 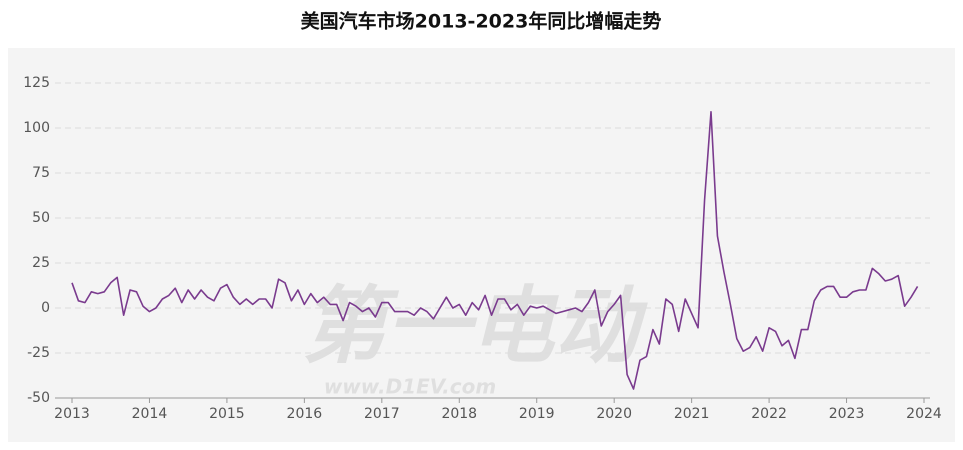 What do you see at coordinates (150, 414) in the screenshot?
I see `x-tick-label: 2014` at bounding box center [150, 414].